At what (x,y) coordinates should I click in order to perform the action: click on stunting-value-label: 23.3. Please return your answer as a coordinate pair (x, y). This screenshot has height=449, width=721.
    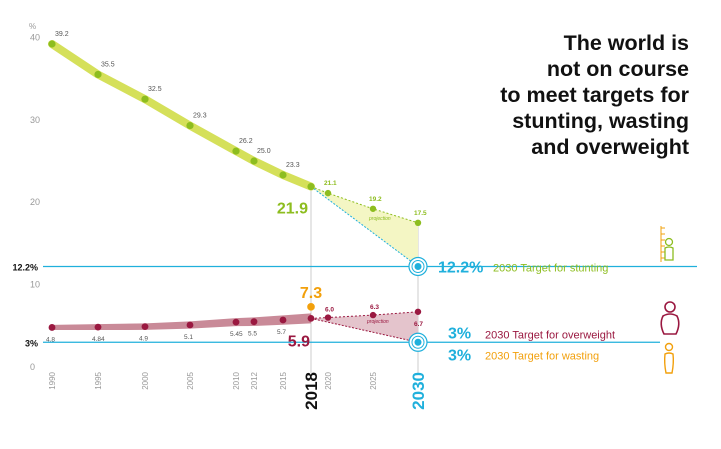
    Looking at the image, I should click on (293, 165).